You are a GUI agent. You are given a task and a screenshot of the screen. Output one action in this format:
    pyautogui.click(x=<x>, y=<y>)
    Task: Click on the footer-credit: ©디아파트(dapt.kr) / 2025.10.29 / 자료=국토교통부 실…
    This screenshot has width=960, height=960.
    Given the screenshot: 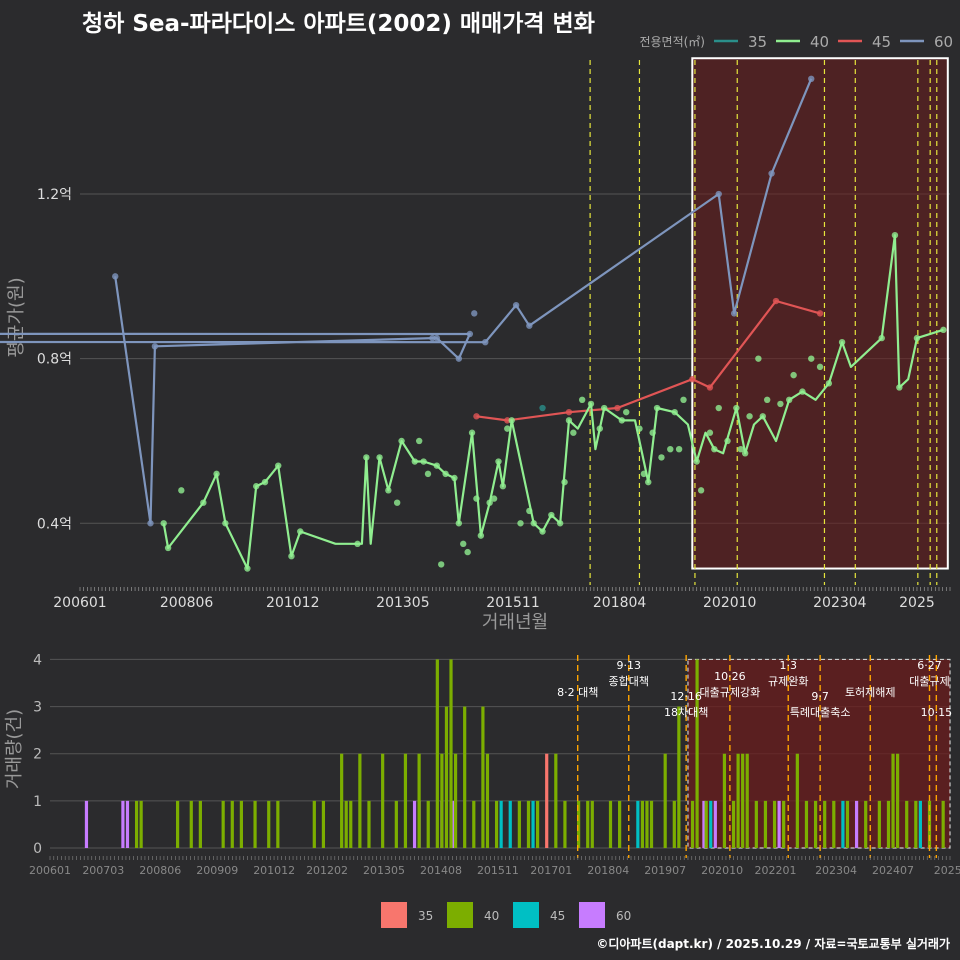 What is the action you would take?
    pyautogui.click(x=773, y=944)
    